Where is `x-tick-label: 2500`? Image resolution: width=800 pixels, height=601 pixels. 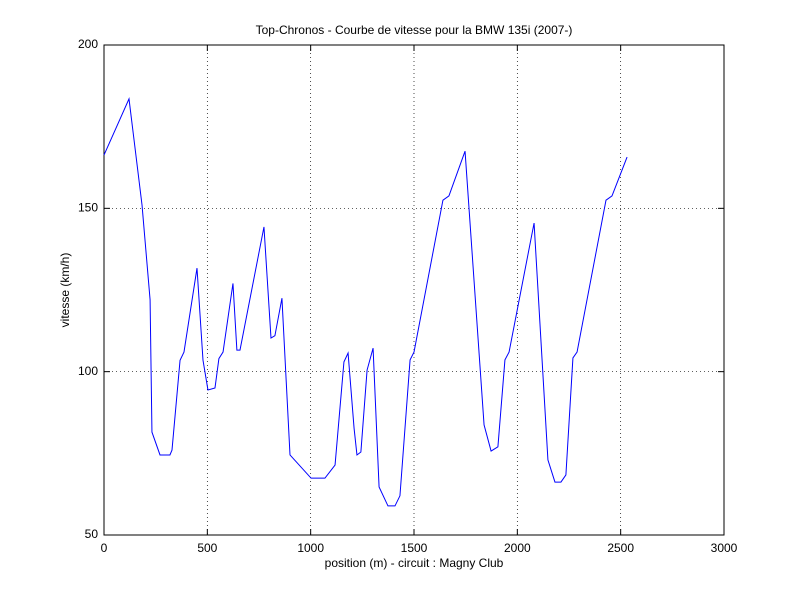
x-tick-label: 2500 is located at coordinates (620, 548).